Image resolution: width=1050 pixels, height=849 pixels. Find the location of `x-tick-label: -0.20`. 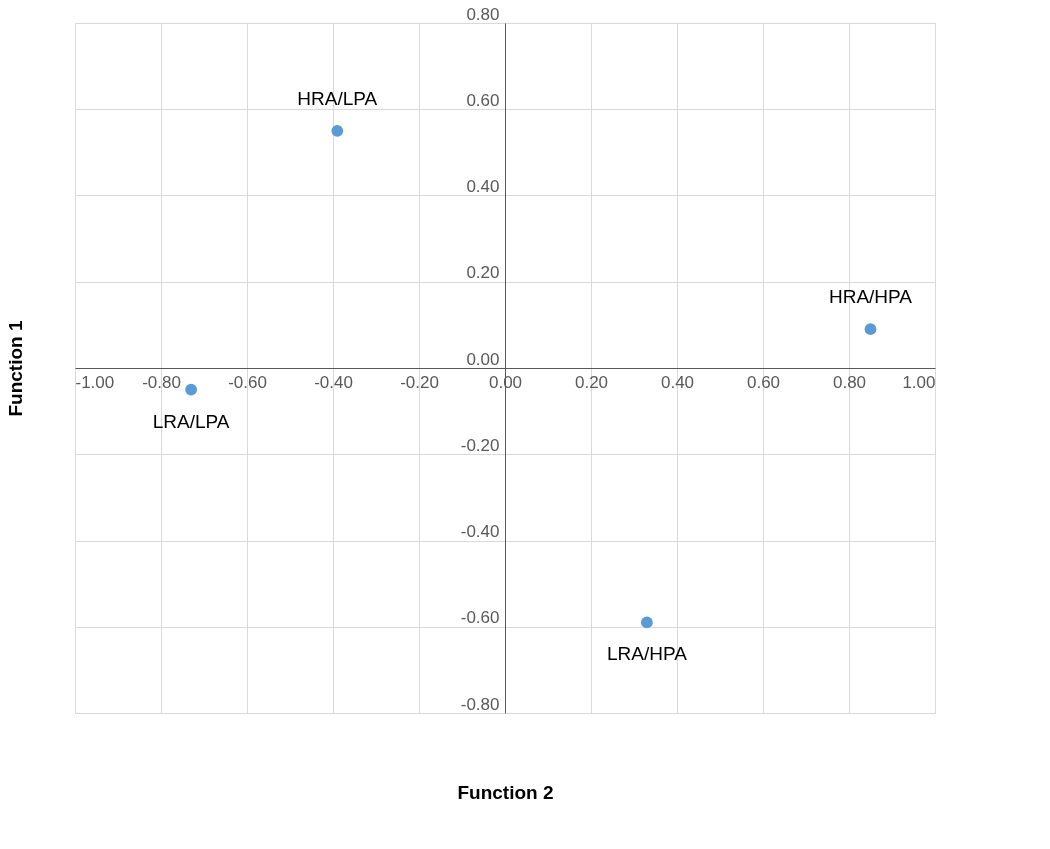

x-tick-label: -0.20 is located at coordinates (419, 382).